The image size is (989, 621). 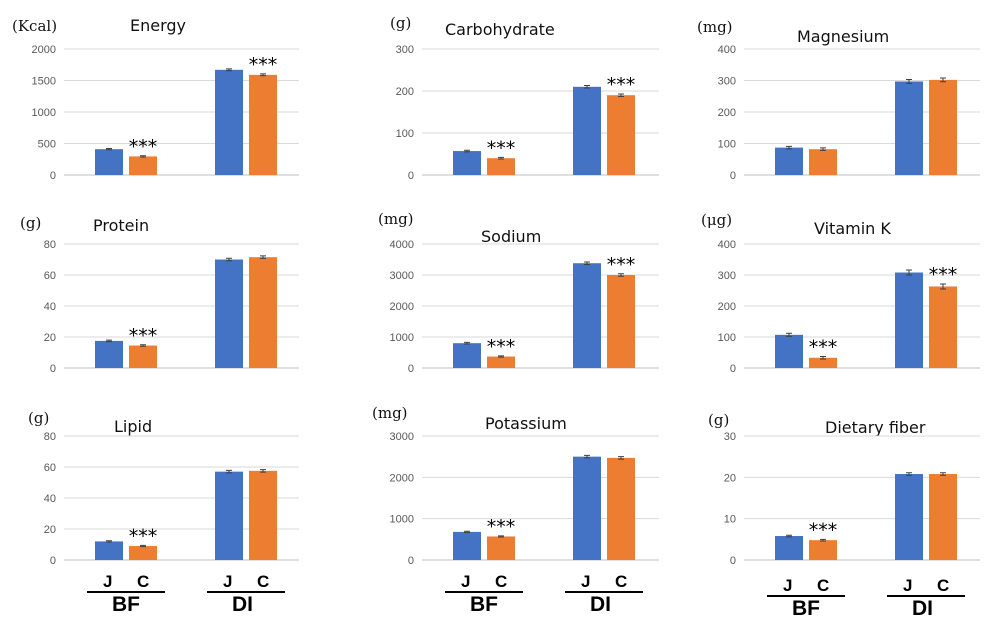 What do you see at coordinates (50, 276) in the screenshot?
I see `y-tick-label: 60` at bounding box center [50, 276].